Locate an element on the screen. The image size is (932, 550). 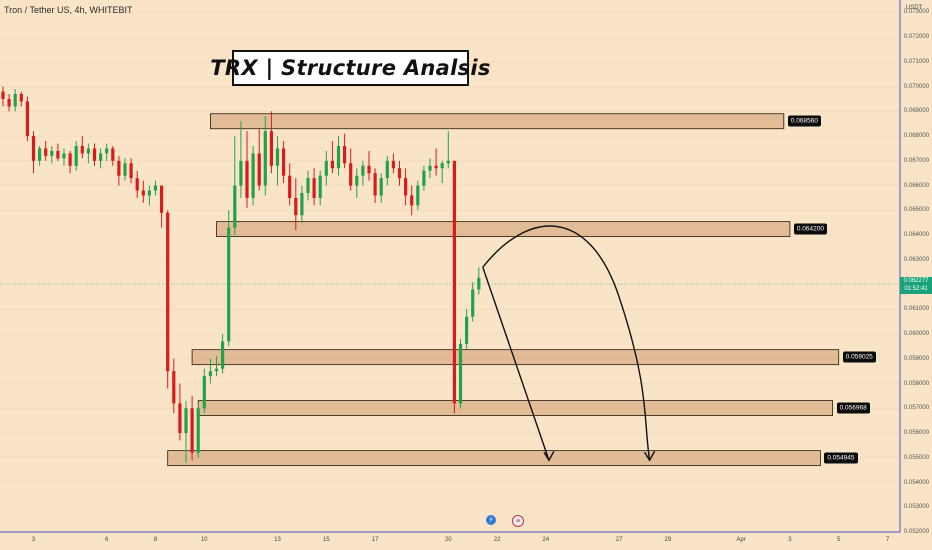
price-tick: 0.063000 is located at coordinates (917, 259).